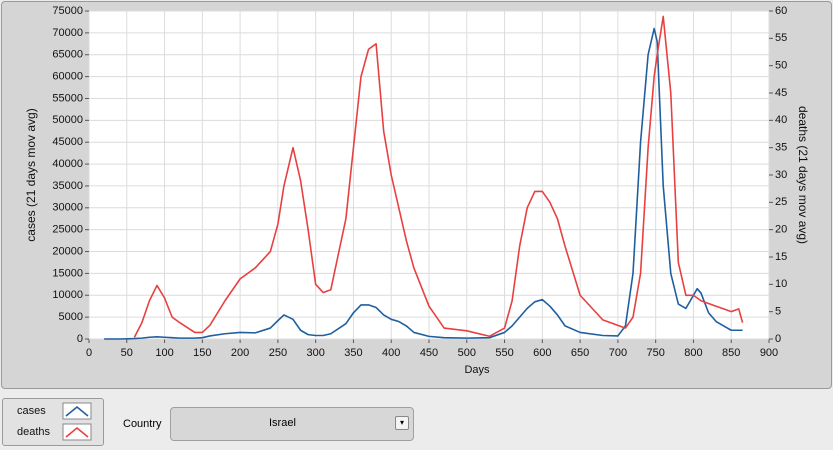 This screenshot has width=833, height=450. I want to click on y-tick-label: 25000, so click(67, 230).